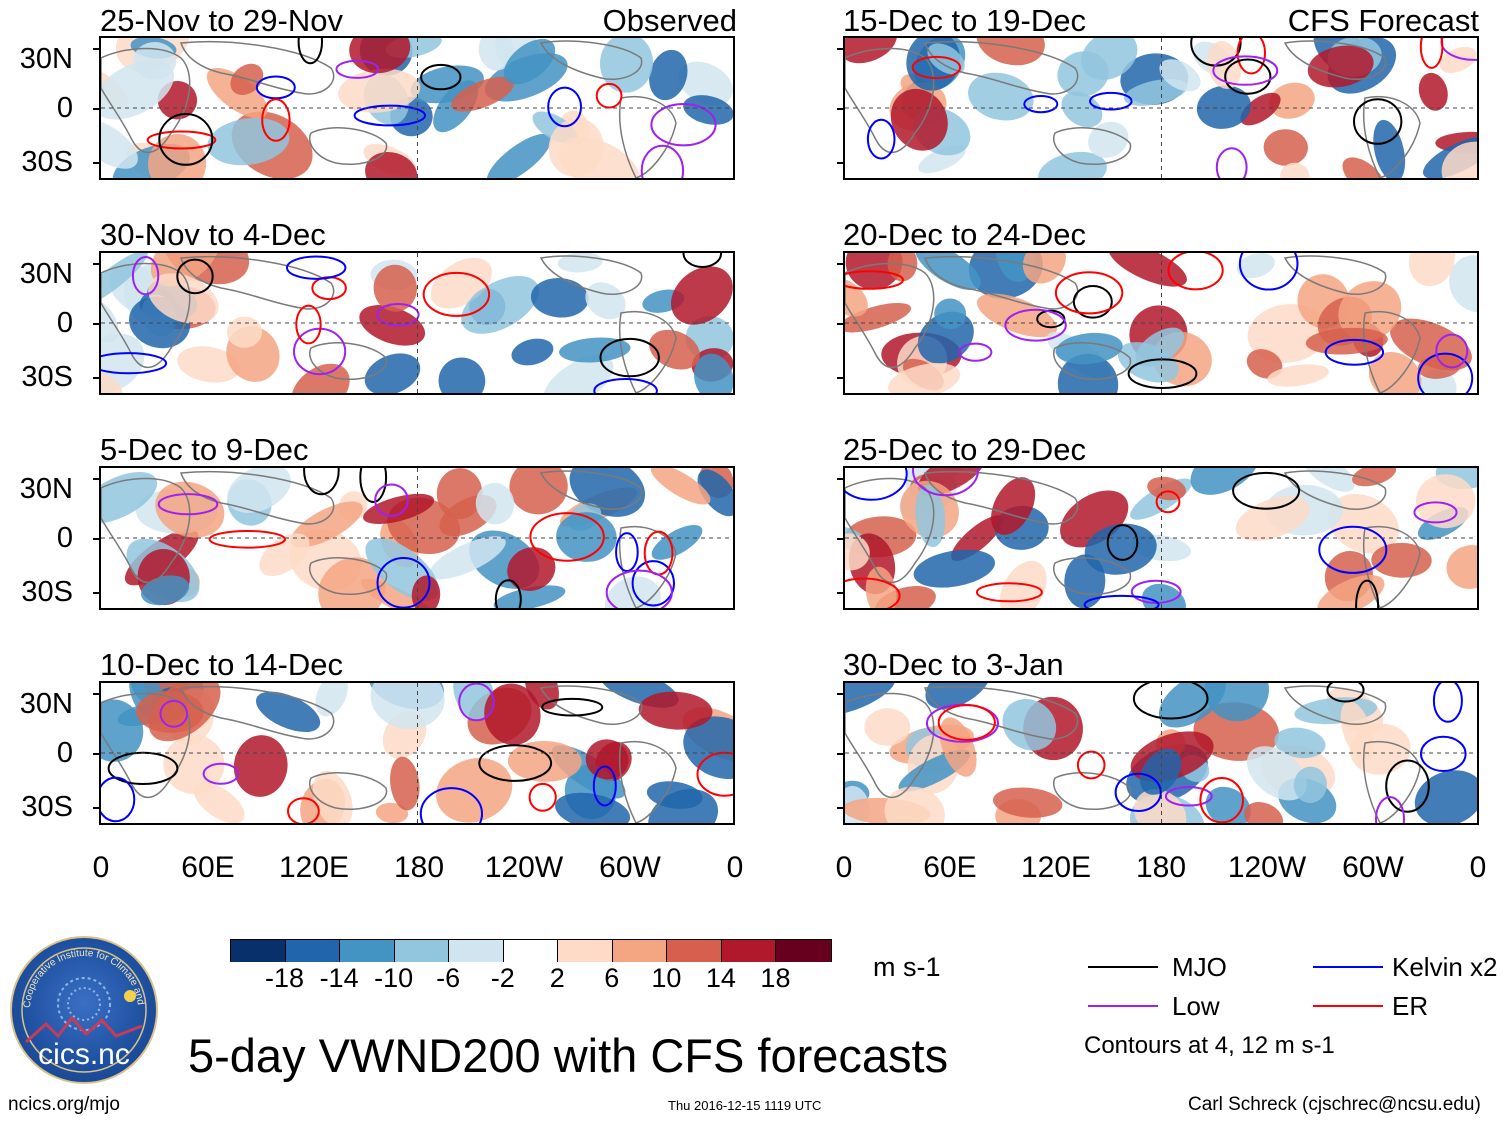 The image size is (1510, 1121). I want to click on lon-label: 120W, so click(524, 867).